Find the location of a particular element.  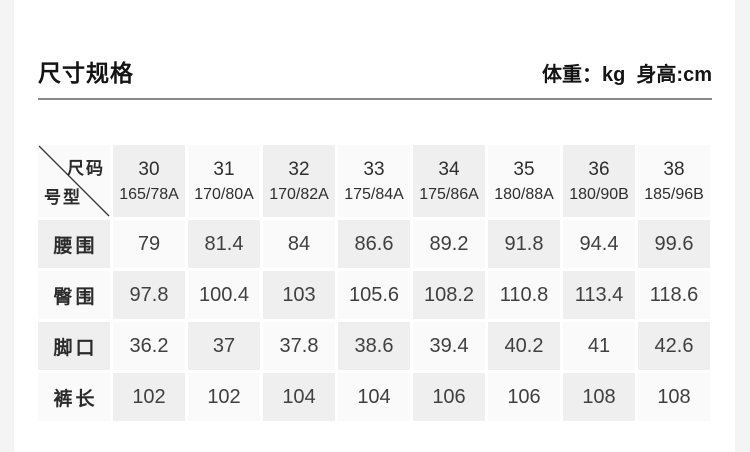

table-cell: 37.8 is located at coordinates (299, 346).